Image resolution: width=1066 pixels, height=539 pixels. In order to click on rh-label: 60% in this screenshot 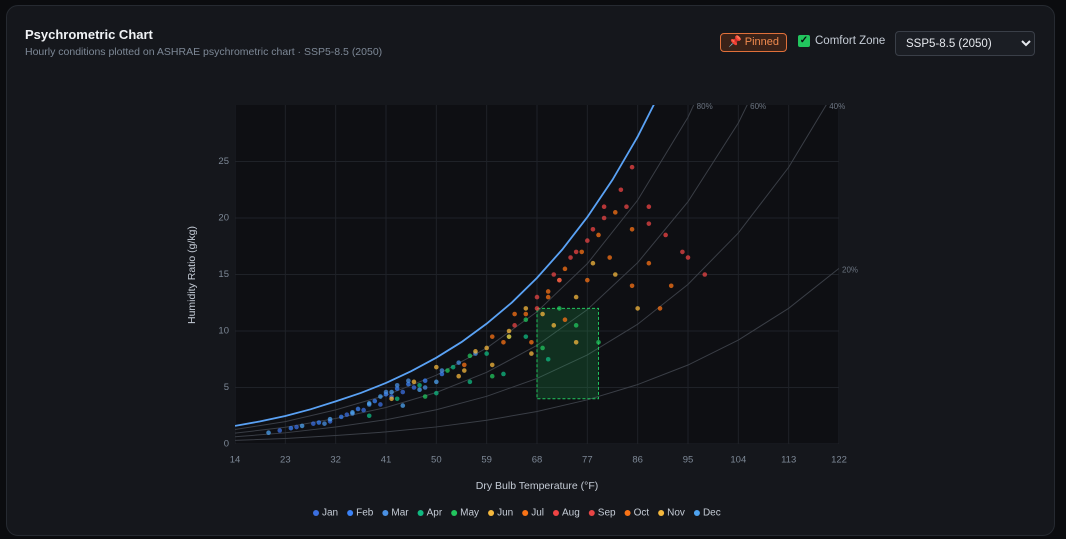, I will do `click(758, 106)`.